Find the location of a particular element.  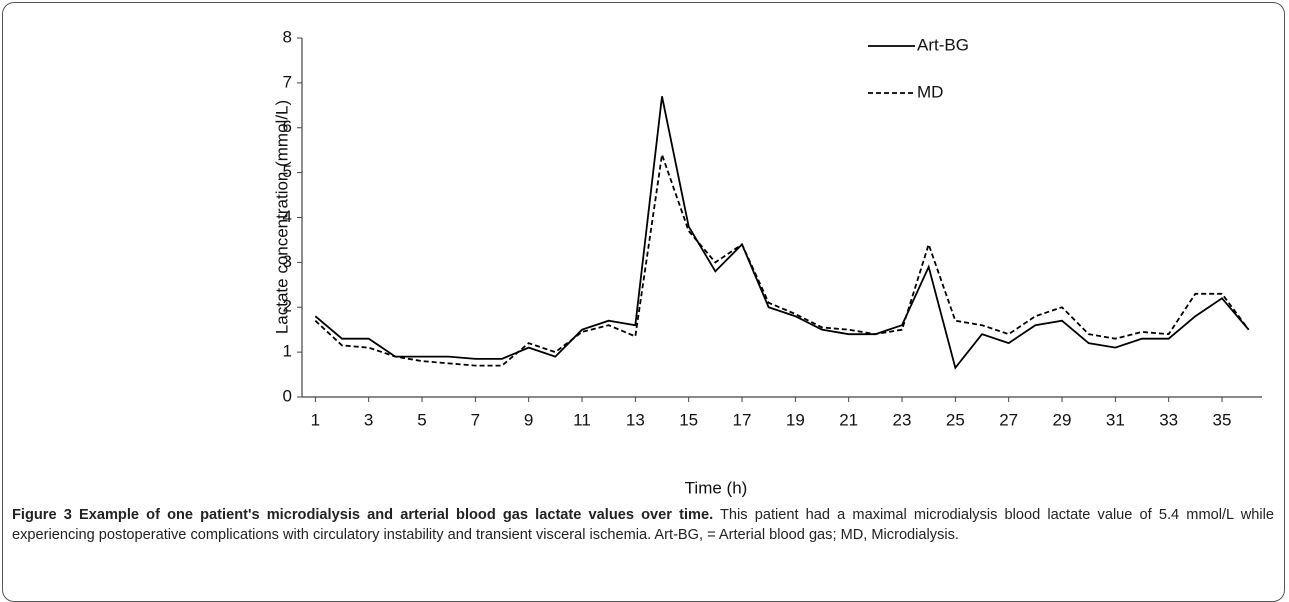

x-tick-label: 15 is located at coordinates (688, 419).